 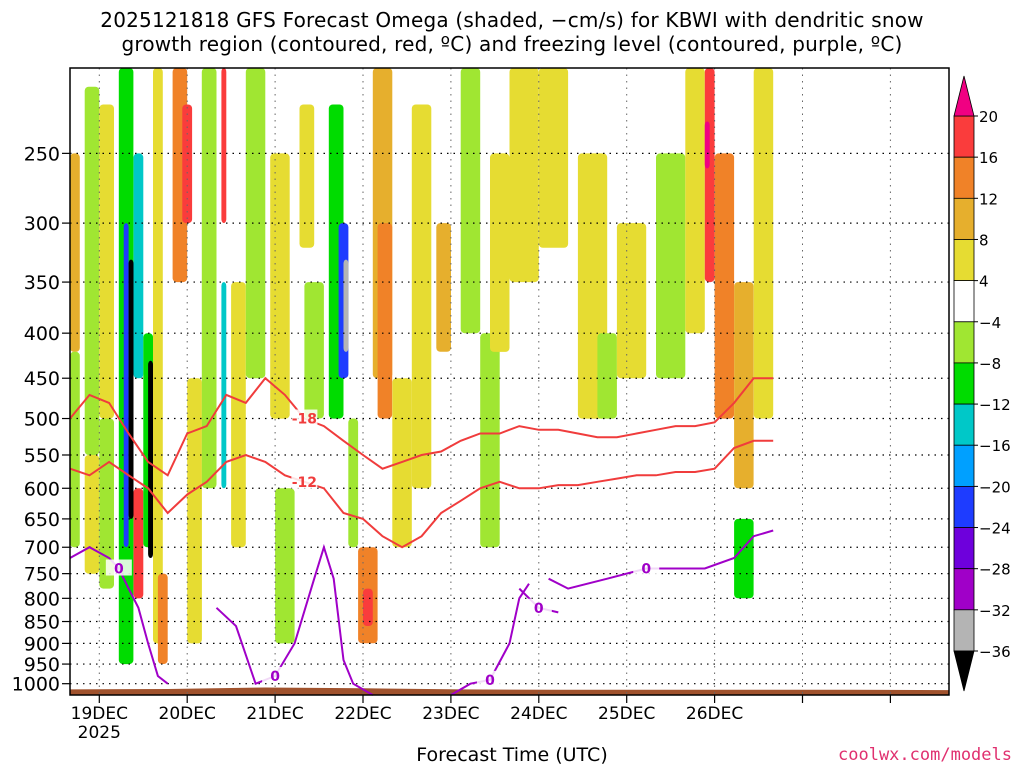 I want to click on terrain-area, so click(x=509, y=691).